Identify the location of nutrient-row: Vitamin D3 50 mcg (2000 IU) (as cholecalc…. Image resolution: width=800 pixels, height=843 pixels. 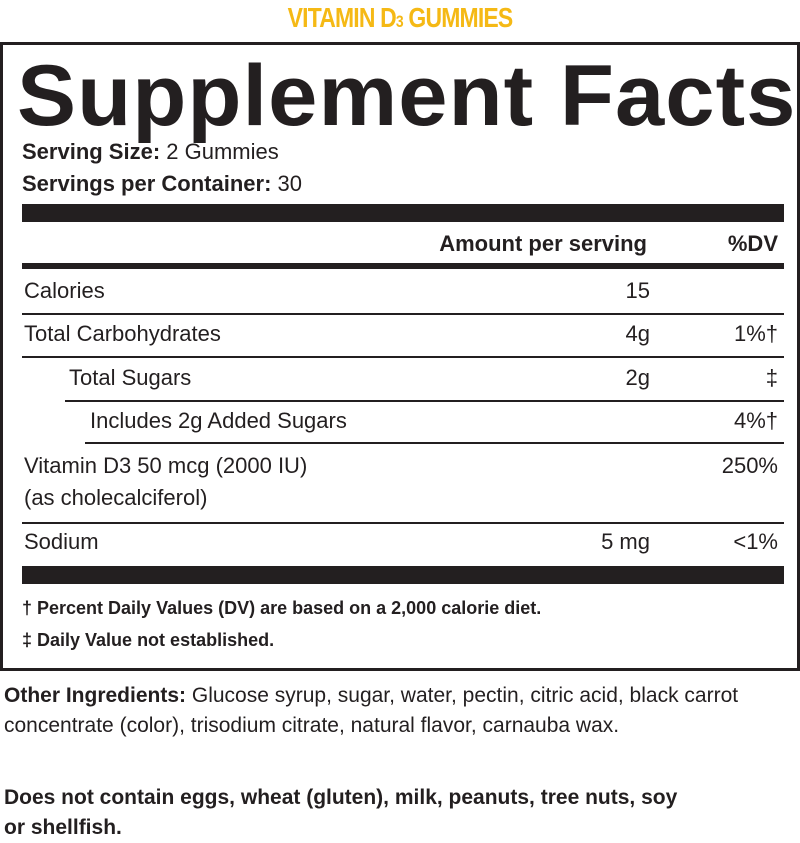
(403, 488).